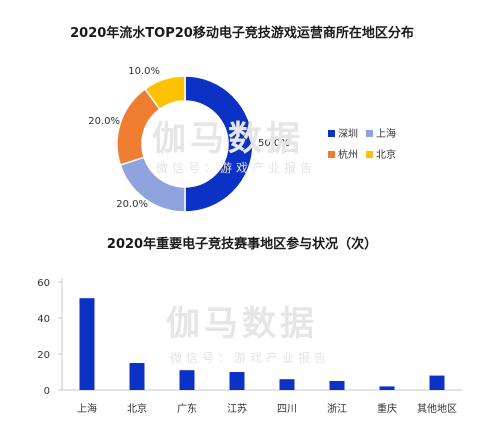 This screenshot has height=425, width=484. Describe the element at coordinates (348, 154) in the screenshot. I see `legend-label: 杭州` at that location.